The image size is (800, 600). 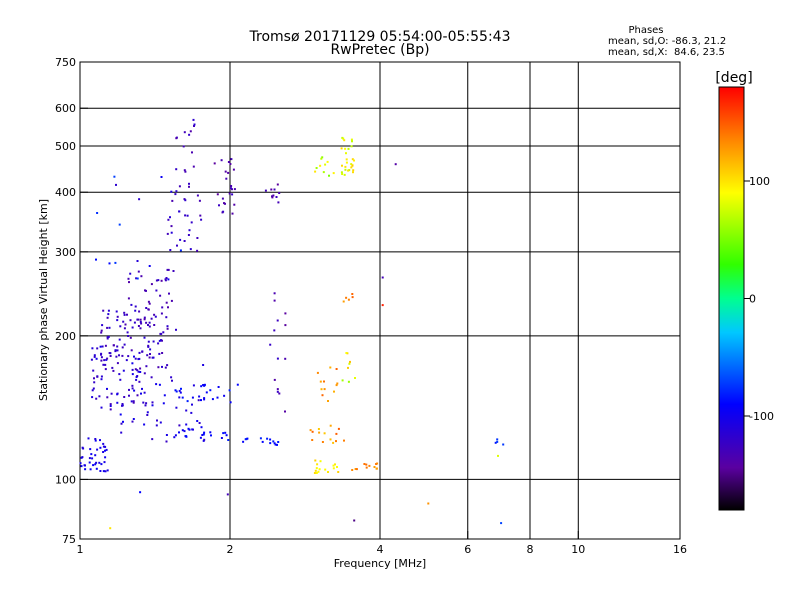 I want to click on stats-heading: Phases, so click(x=645, y=30).